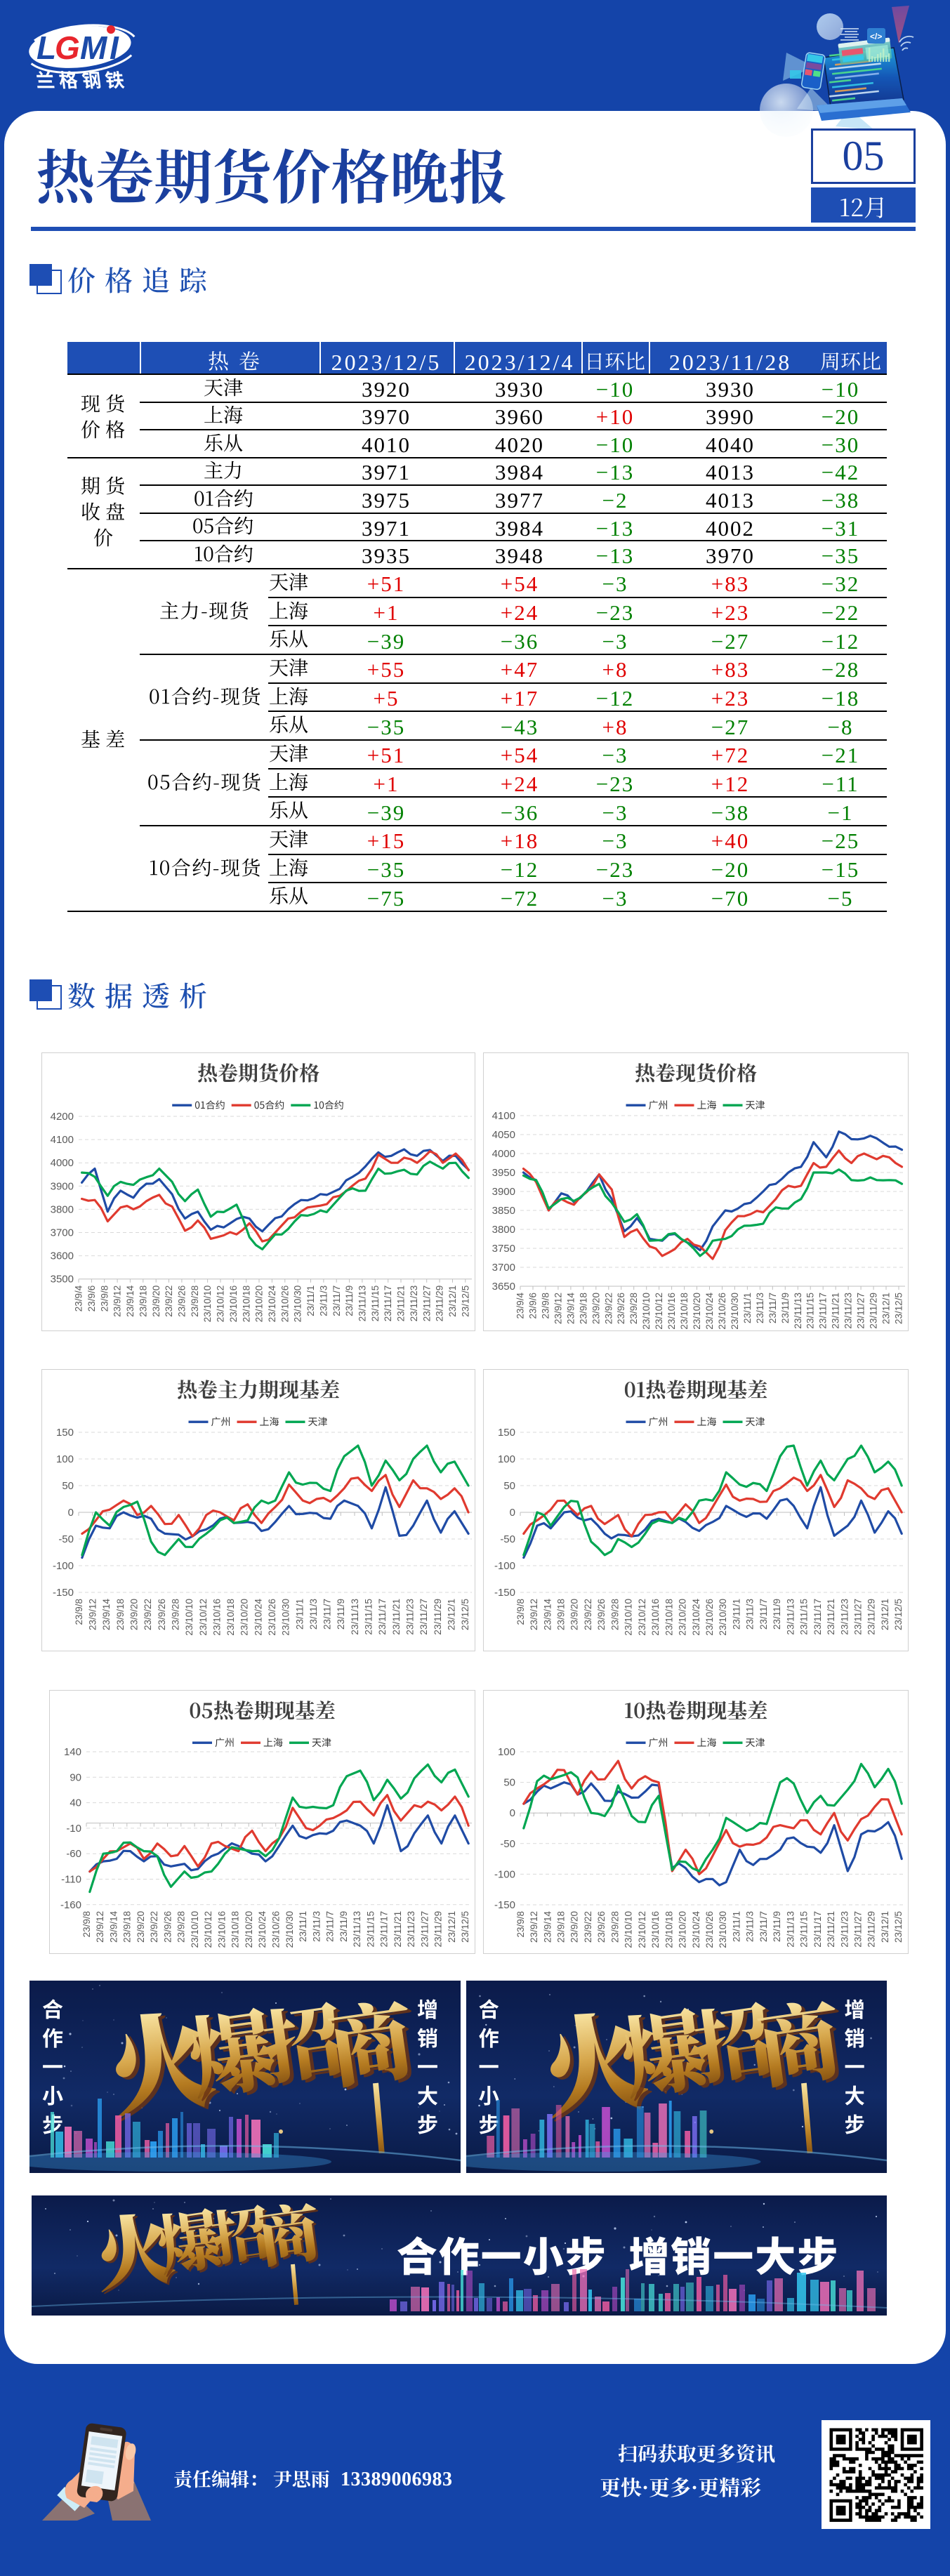 The width and height of the screenshot is (950, 2576). I want to click on svg-text: 23/10/12, so click(203, 1618).